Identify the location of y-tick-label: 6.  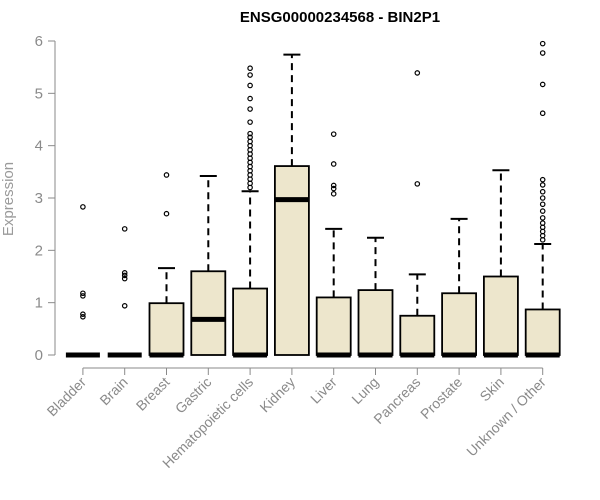
(39, 41).